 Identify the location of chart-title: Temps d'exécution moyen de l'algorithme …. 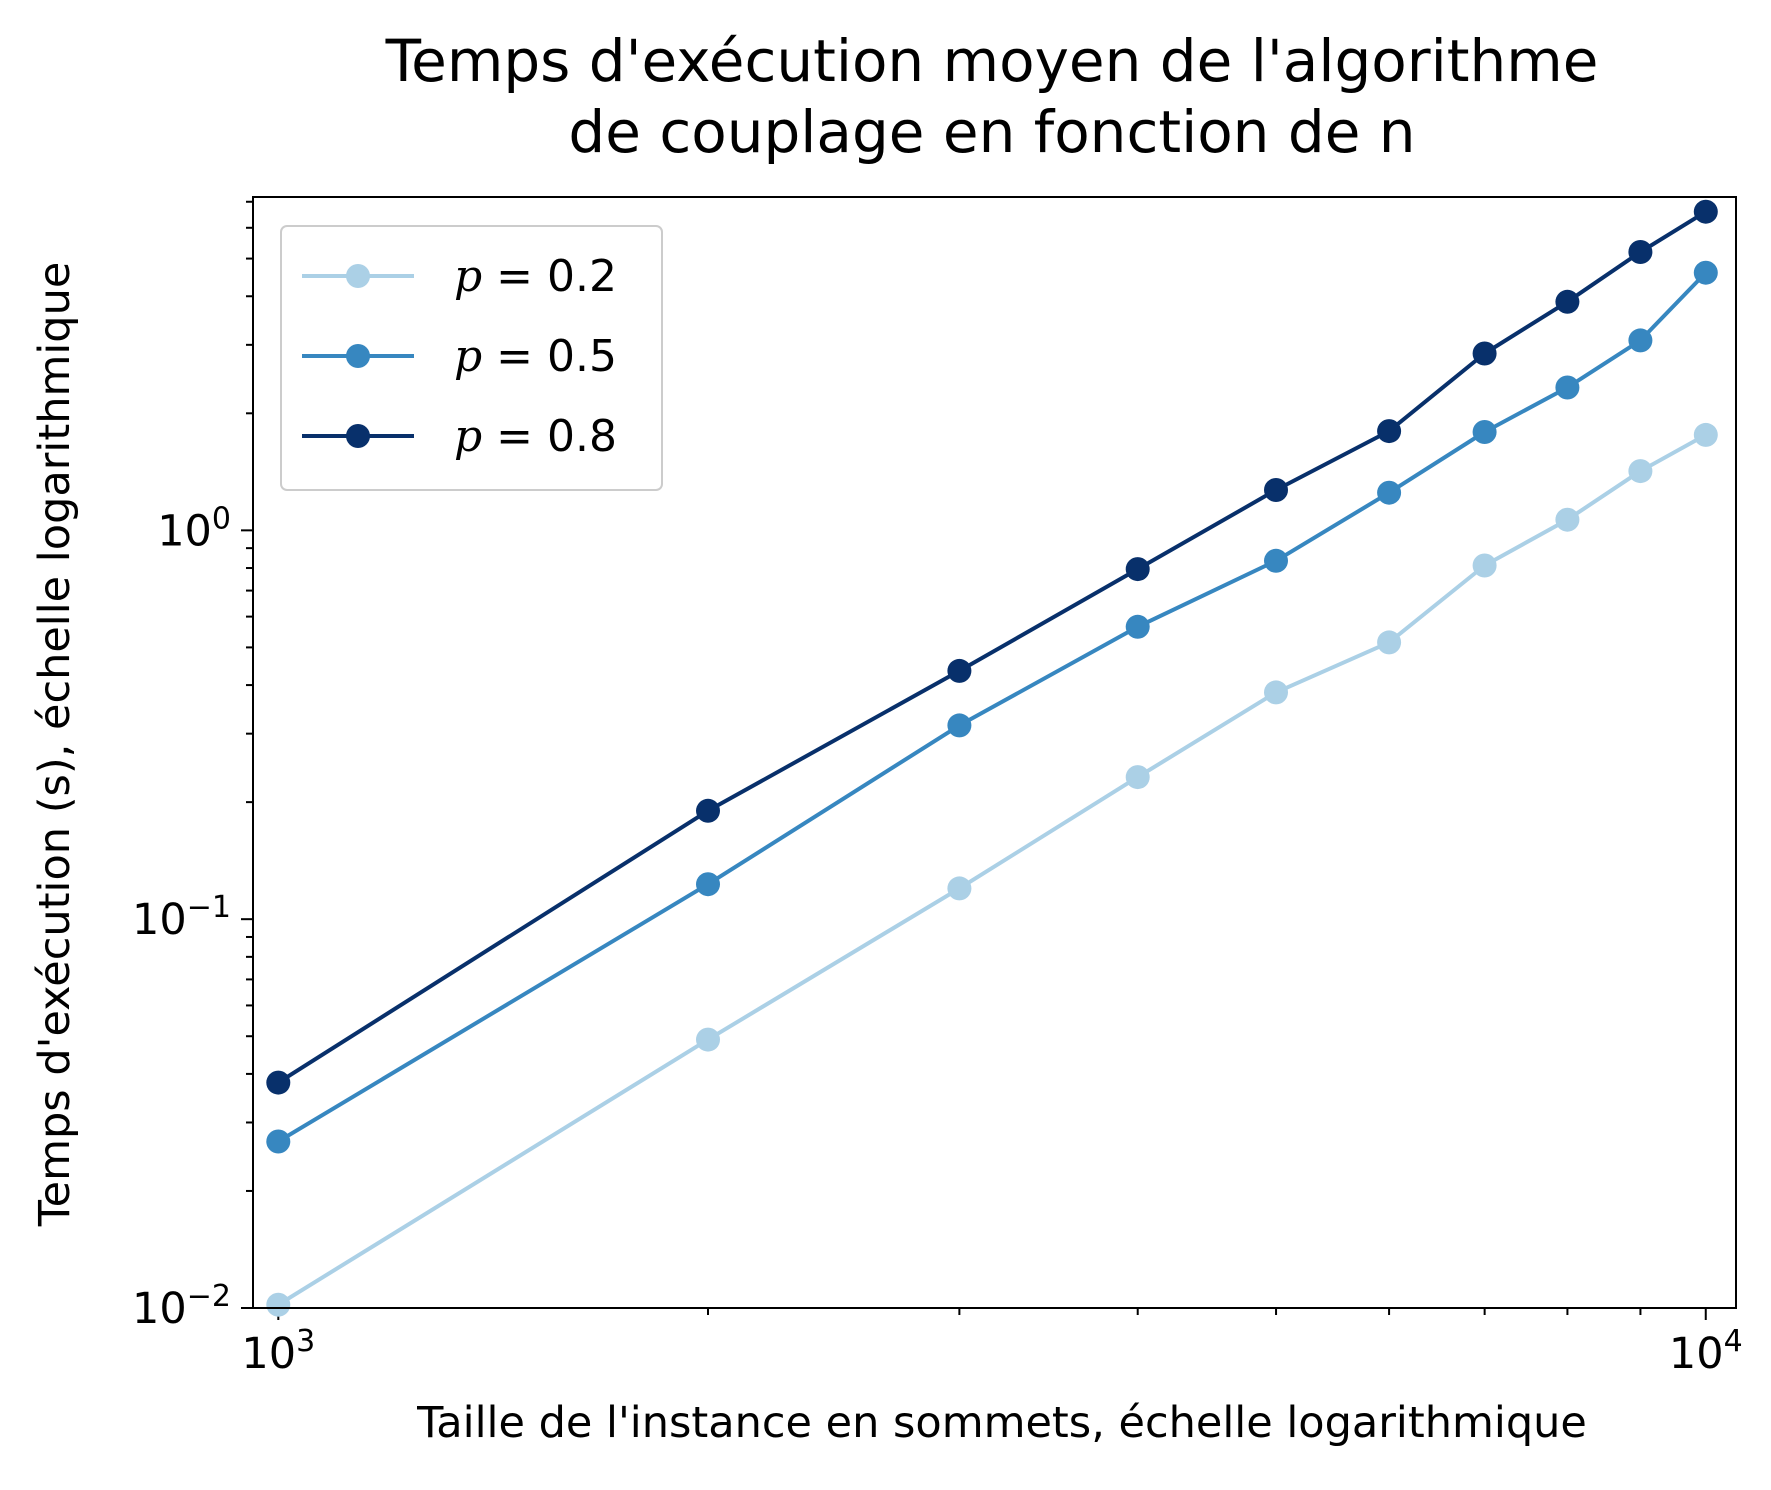
(992, 96).